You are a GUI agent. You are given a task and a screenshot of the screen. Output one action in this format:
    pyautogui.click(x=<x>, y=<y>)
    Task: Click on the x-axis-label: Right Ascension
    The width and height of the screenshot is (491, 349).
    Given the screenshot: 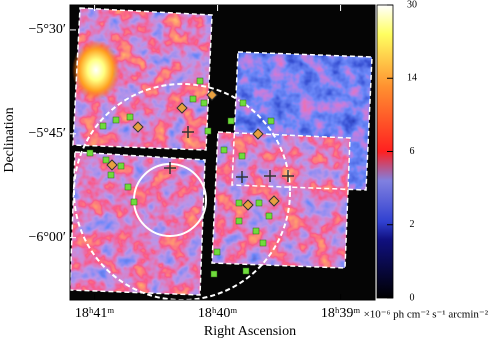 What is the action you would take?
    pyautogui.click(x=250, y=331)
    